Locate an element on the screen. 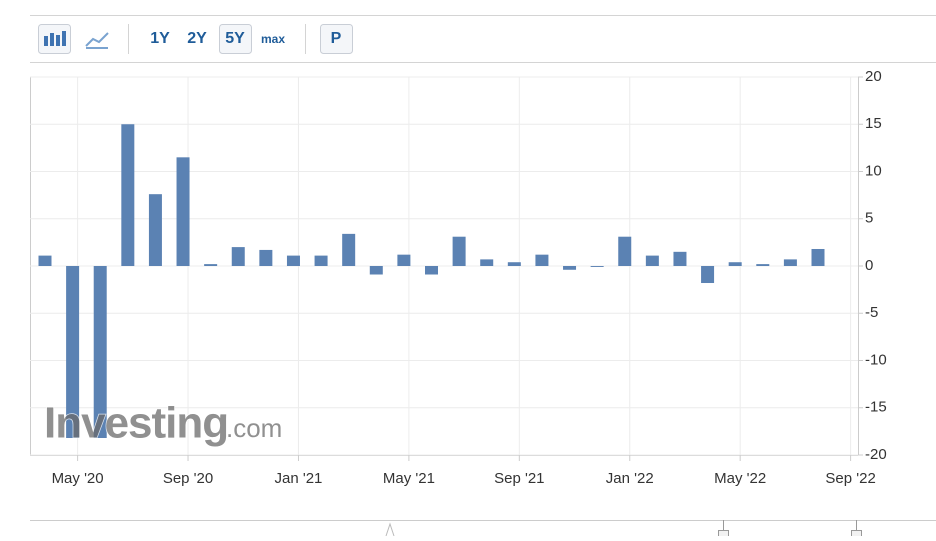 The width and height of the screenshot is (936, 541). y-tick-label: 10 is located at coordinates (873, 170).